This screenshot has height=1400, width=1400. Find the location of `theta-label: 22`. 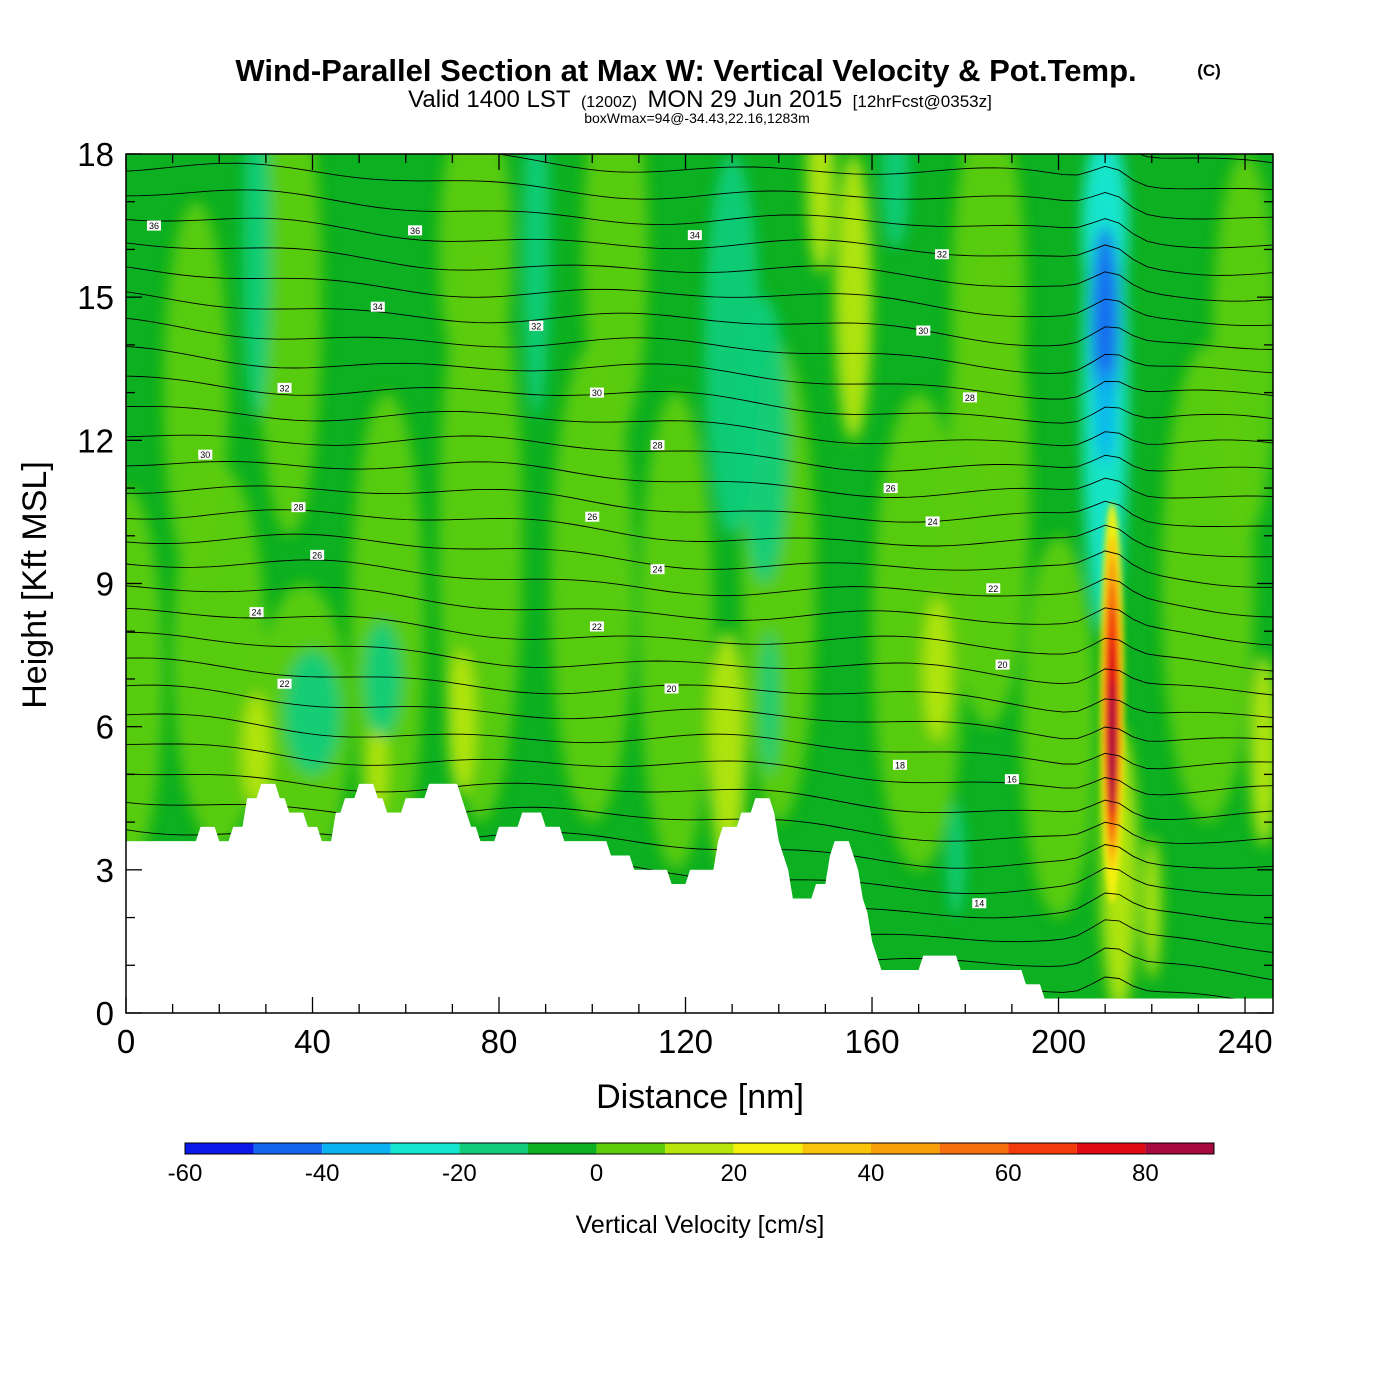

theta-label: 22 is located at coordinates (596, 626).